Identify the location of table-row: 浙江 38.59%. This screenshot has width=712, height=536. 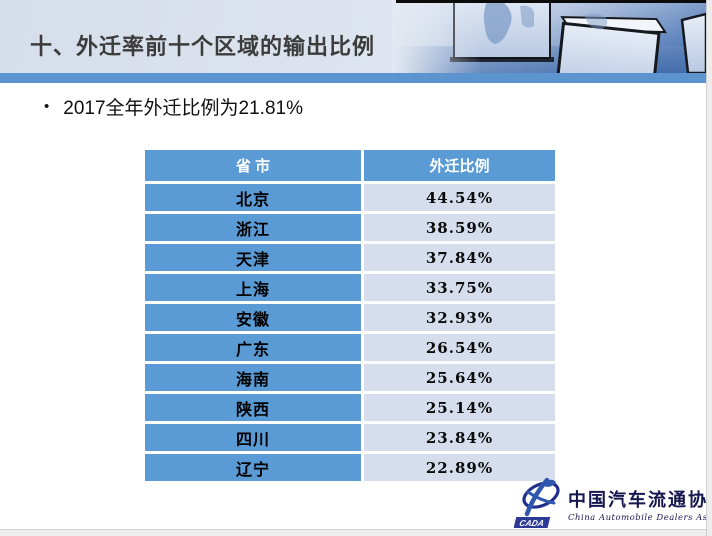
(350, 227).